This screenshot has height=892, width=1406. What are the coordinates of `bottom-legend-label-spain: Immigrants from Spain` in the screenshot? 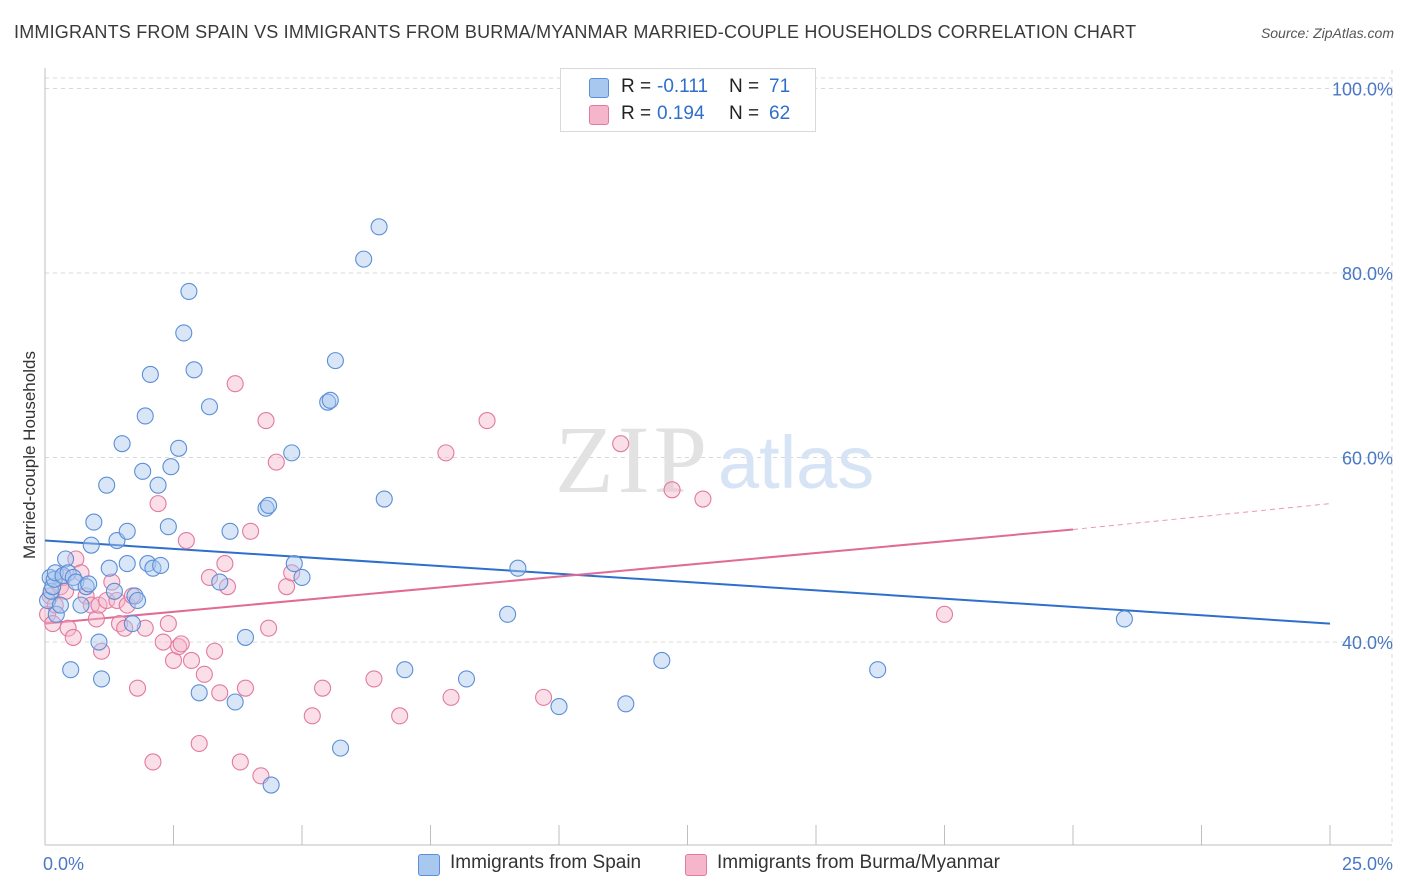 It's located at (546, 862).